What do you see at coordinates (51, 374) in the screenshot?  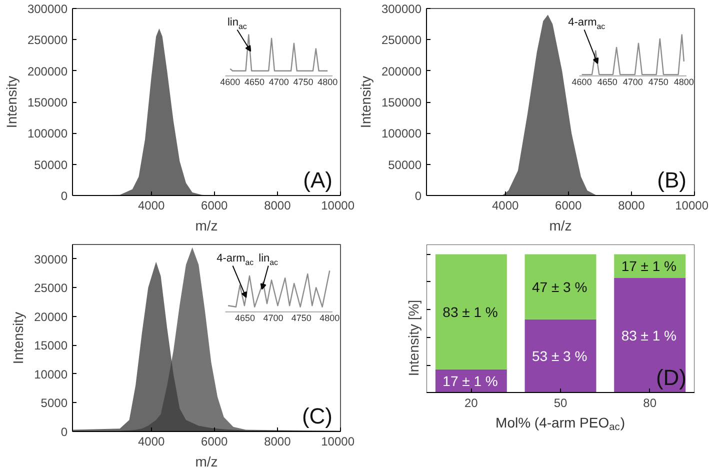 I see `y-tick-label: 10000` at bounding box center [51, 374].